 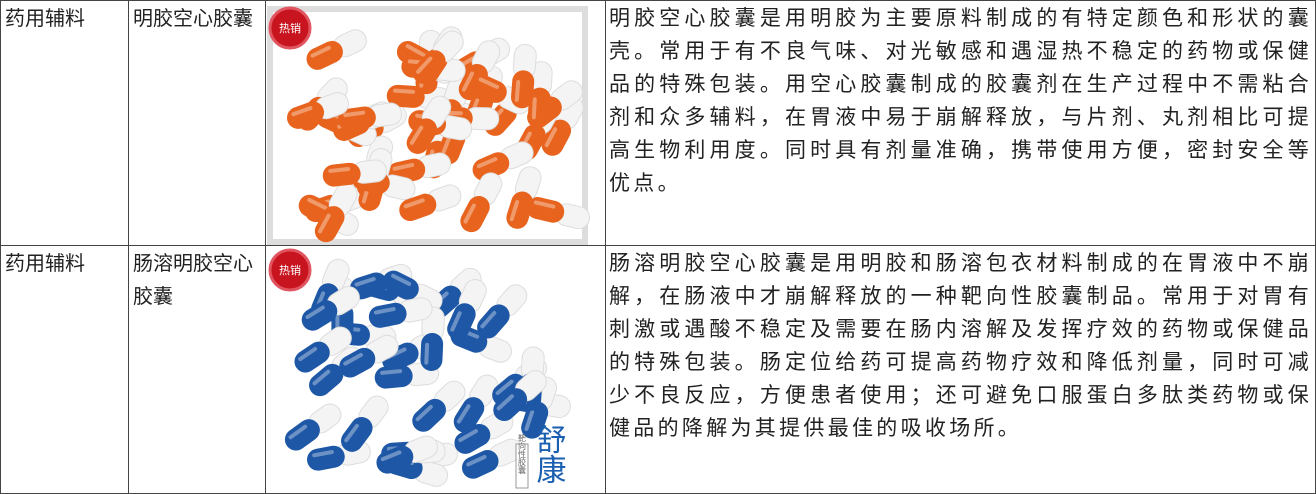 I want to click on product-image: 热销 靶向性胶囊 舒康, so click(x=419, y=368).